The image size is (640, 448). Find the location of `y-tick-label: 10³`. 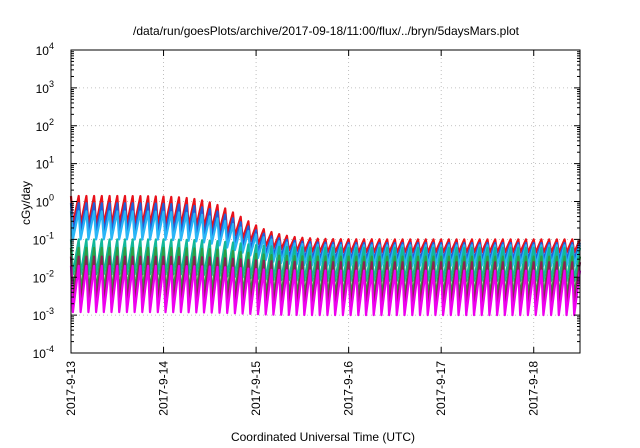

y-tick-label: 10³ is located at coordinates (45, 87).